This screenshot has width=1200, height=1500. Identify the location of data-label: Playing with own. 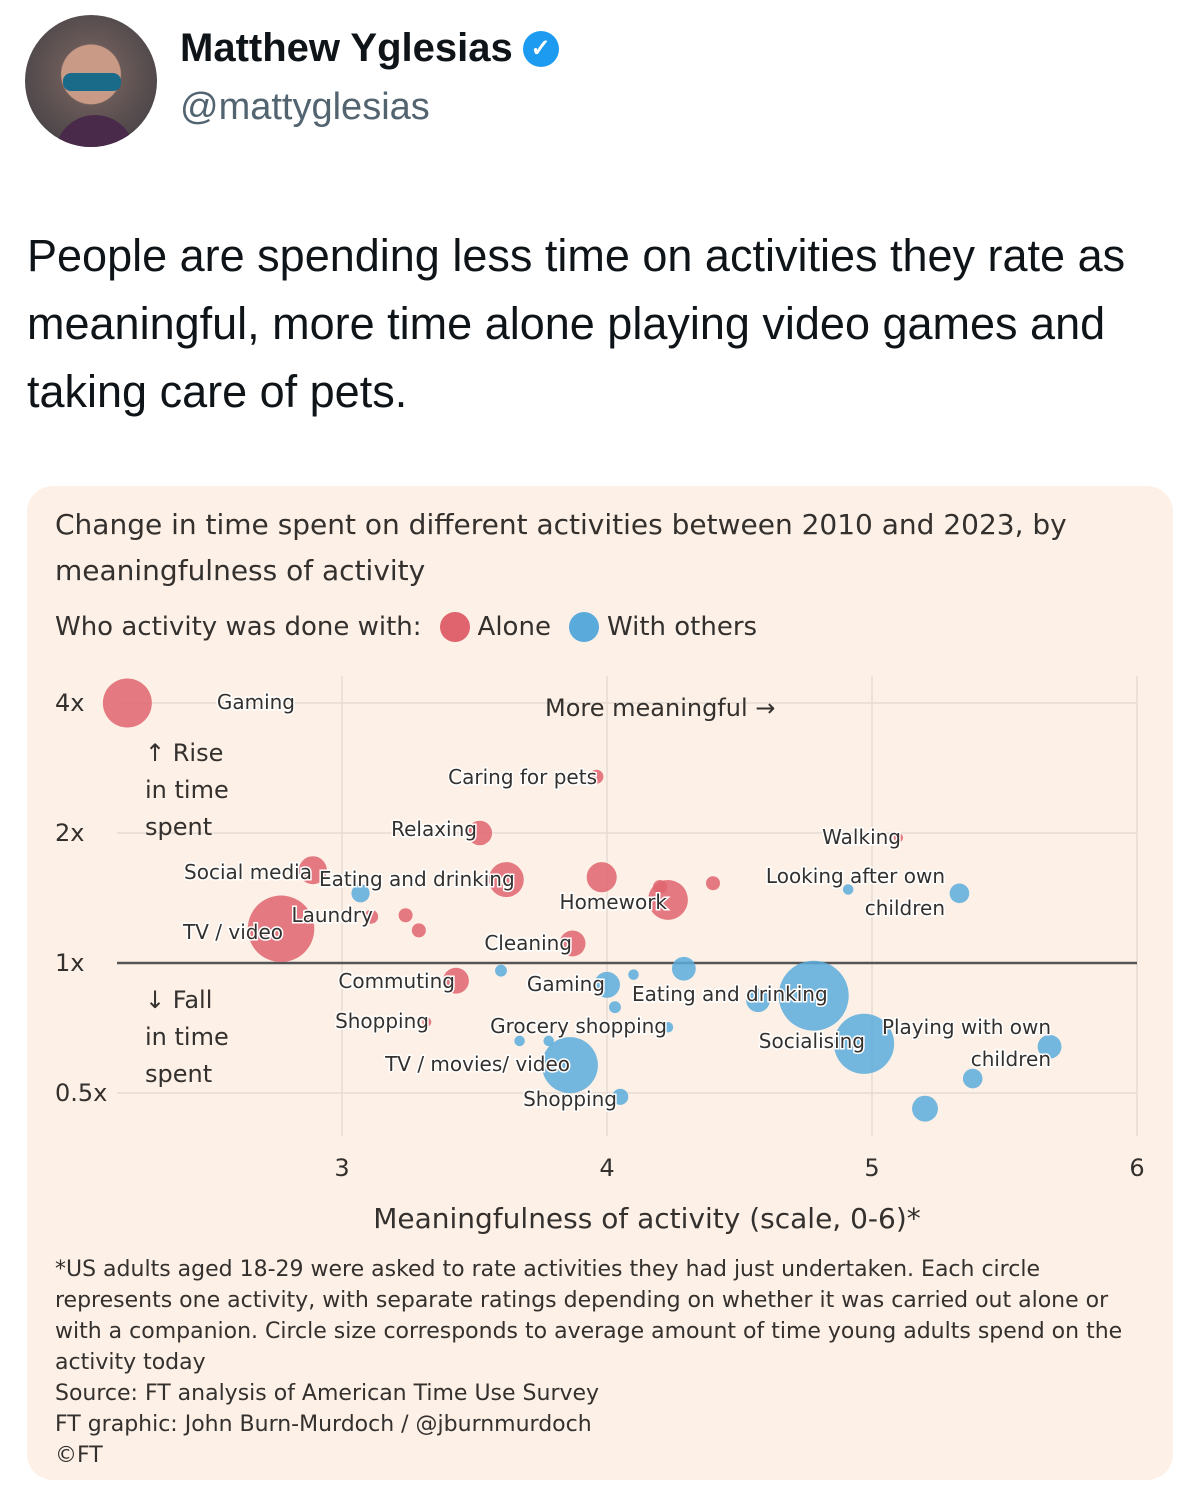
(966, 1027).